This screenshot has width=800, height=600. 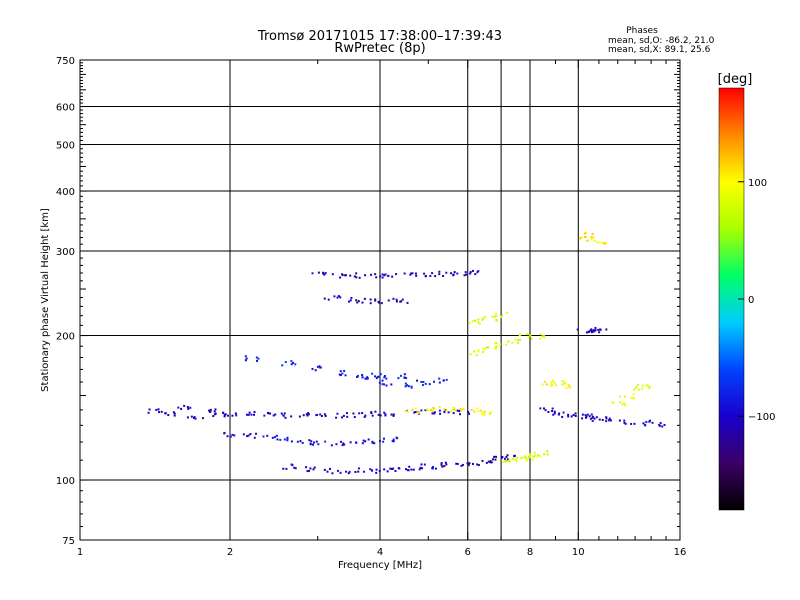 I want to click on x-tick-label: 2, so click(x=230, y=552).